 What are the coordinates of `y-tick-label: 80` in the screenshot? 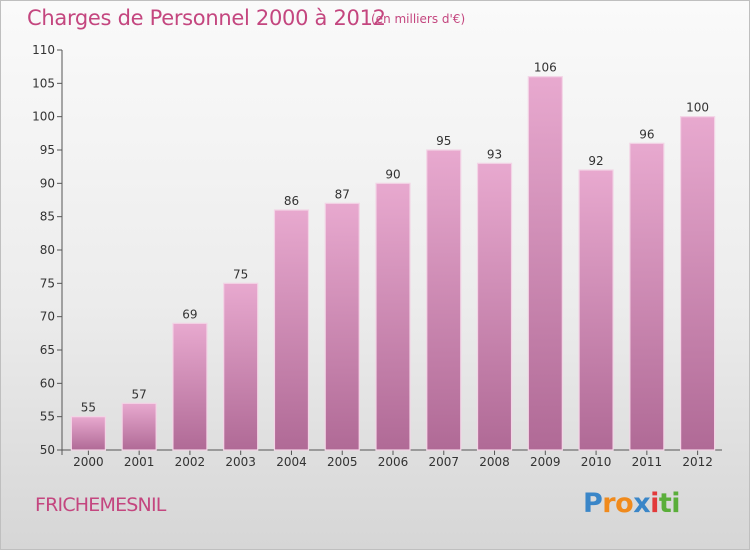 It's located at (47, 250).